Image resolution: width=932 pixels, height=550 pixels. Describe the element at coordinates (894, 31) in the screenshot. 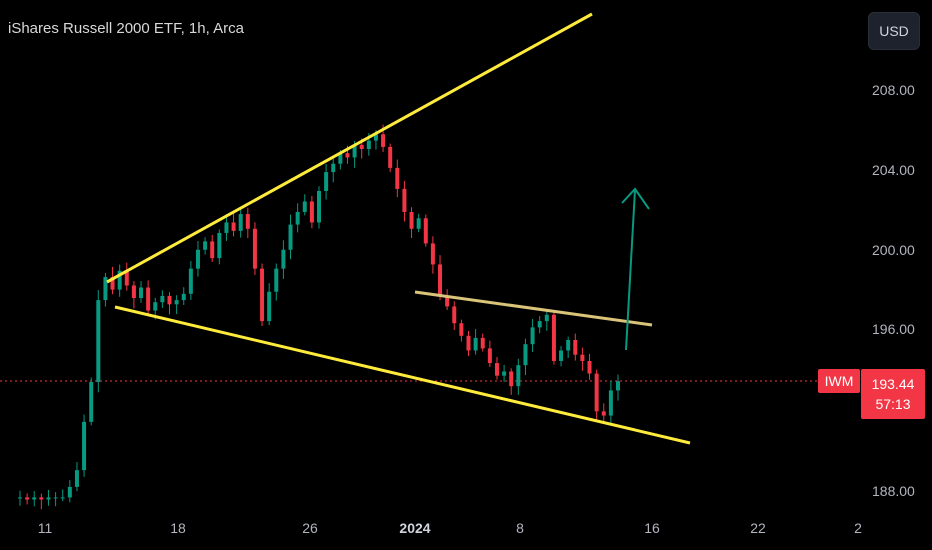

I see `currency-button: USD` at that location.